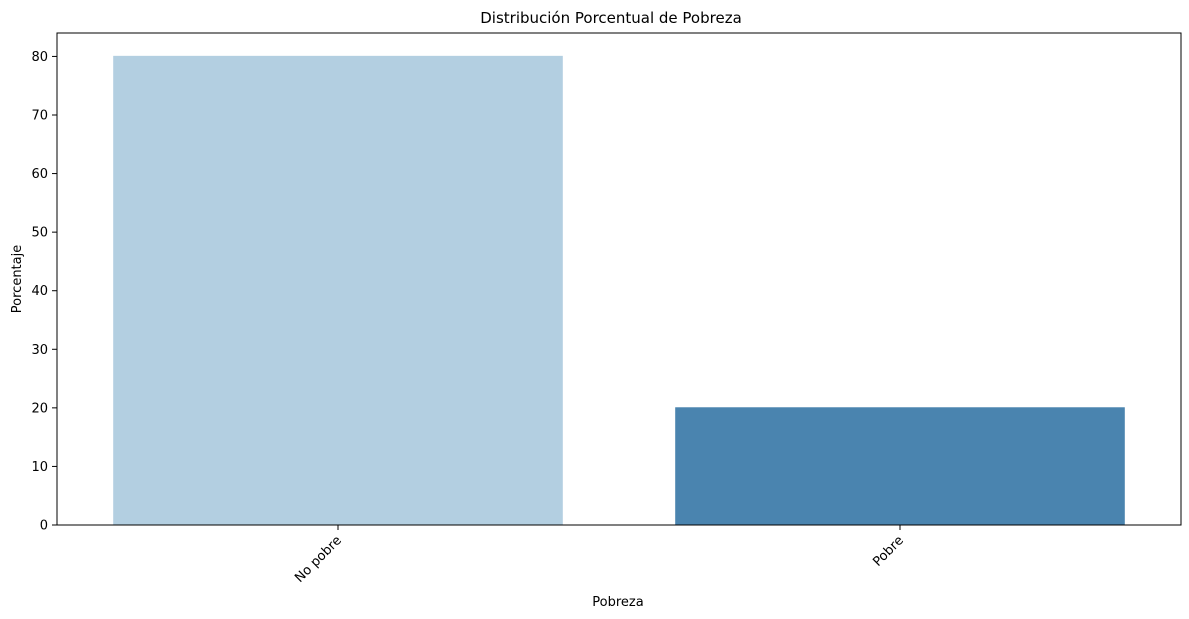 This screenshot has width=1189, height=619. Describe the element at coordinates (611, 18) in the screenshot. I see `chart-title: Distribución Porcentual de Pobreza` at that location.